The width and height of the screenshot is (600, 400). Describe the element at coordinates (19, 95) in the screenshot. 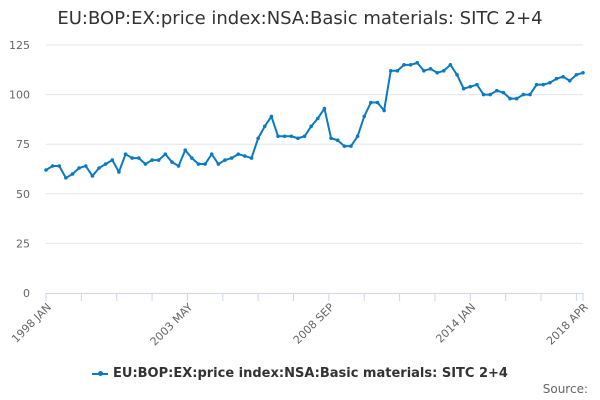

I see `y-tick-label: 100` at that location.